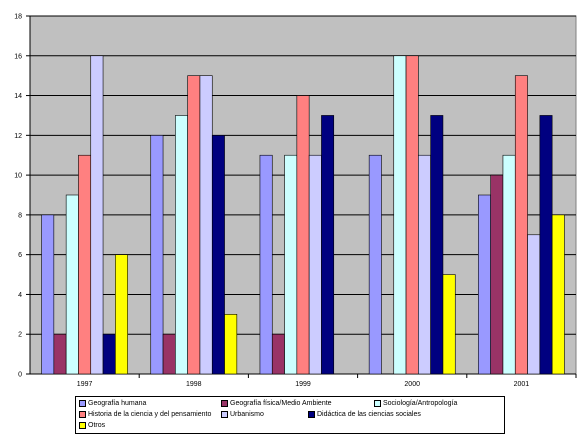  Describe the element at coordinates (20, 255) in the screenshot. I see `y-tick-label: 6` at that location.